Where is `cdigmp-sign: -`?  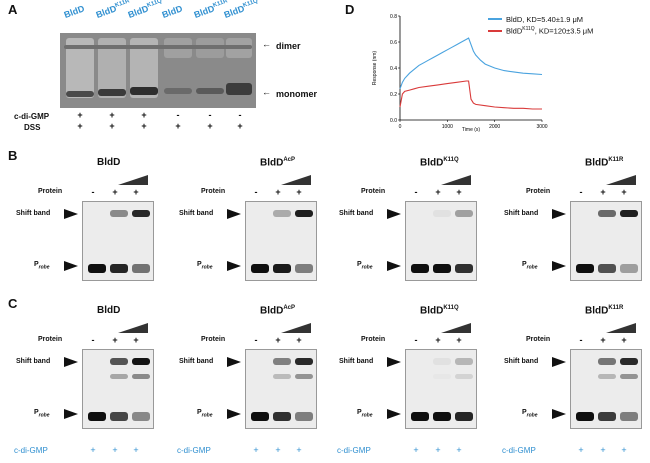
cdigmp-sign: - is located at coordinates (240, 115).